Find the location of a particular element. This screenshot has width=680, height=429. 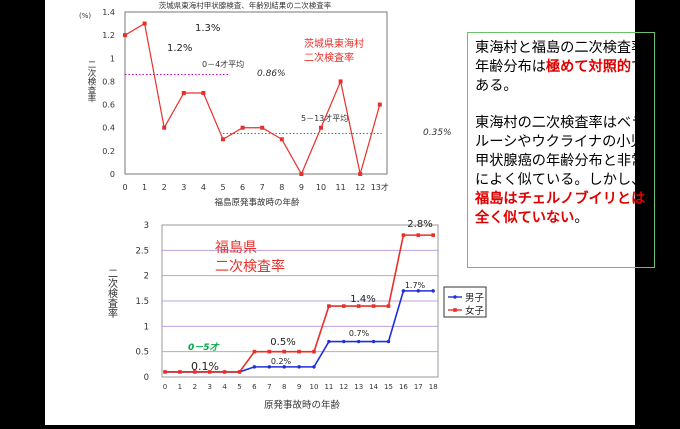

y-tick-label: 3 is located at coordinates (146, 226).